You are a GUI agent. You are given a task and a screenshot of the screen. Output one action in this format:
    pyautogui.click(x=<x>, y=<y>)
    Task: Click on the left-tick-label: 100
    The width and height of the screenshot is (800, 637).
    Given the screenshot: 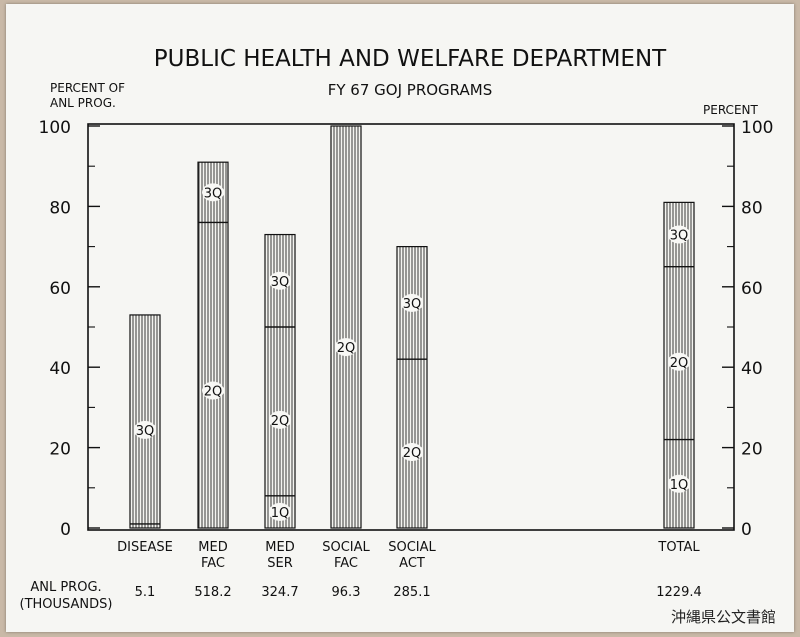 What is the action you would take?
    pyautogui.click(x=55, y=128)
    